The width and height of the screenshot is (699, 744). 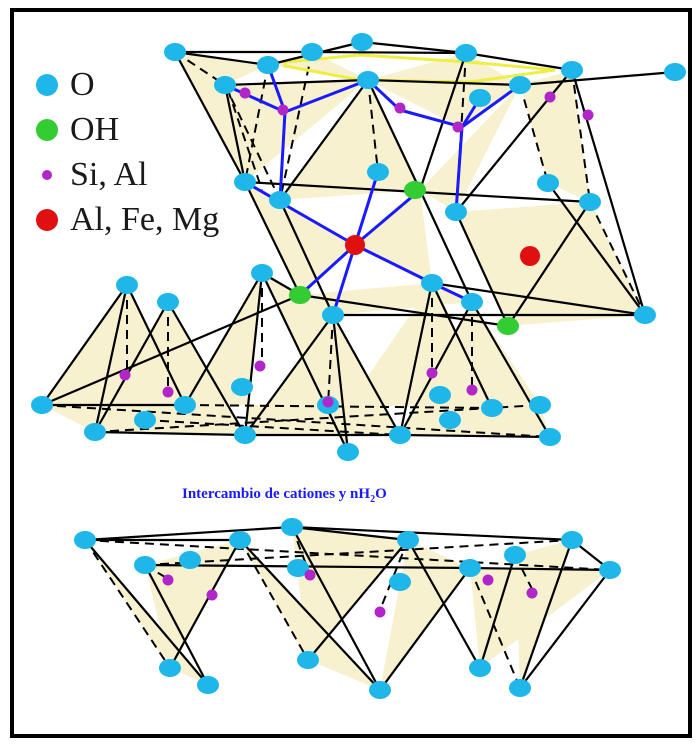 What do you see at coordinates (47, 220) in the screenshot?
I see `metal-cation-circle-icon` at bounding box center [47, 220].